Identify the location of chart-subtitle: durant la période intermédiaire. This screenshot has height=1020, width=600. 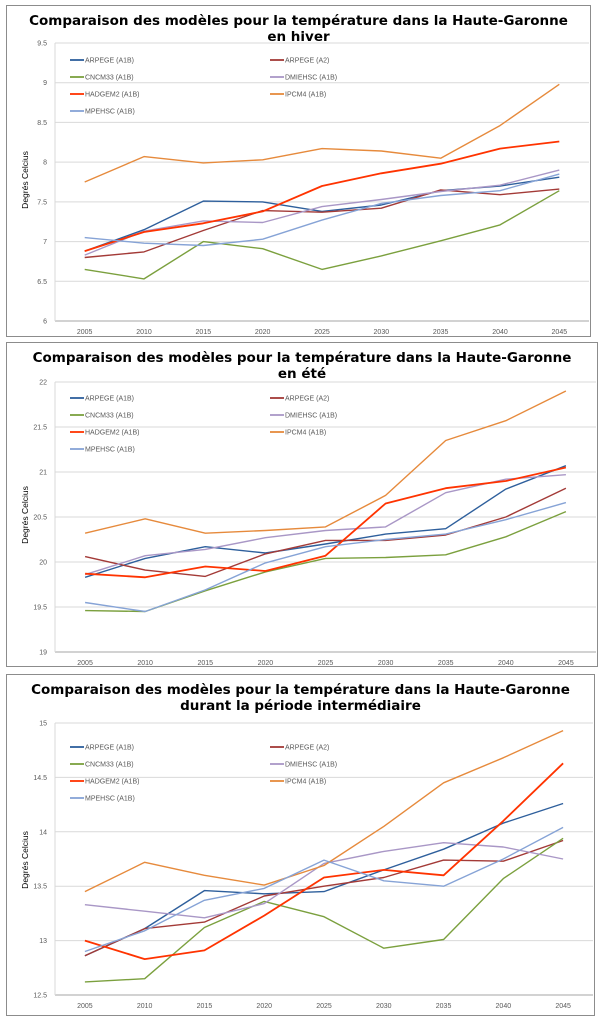
(300, 706).